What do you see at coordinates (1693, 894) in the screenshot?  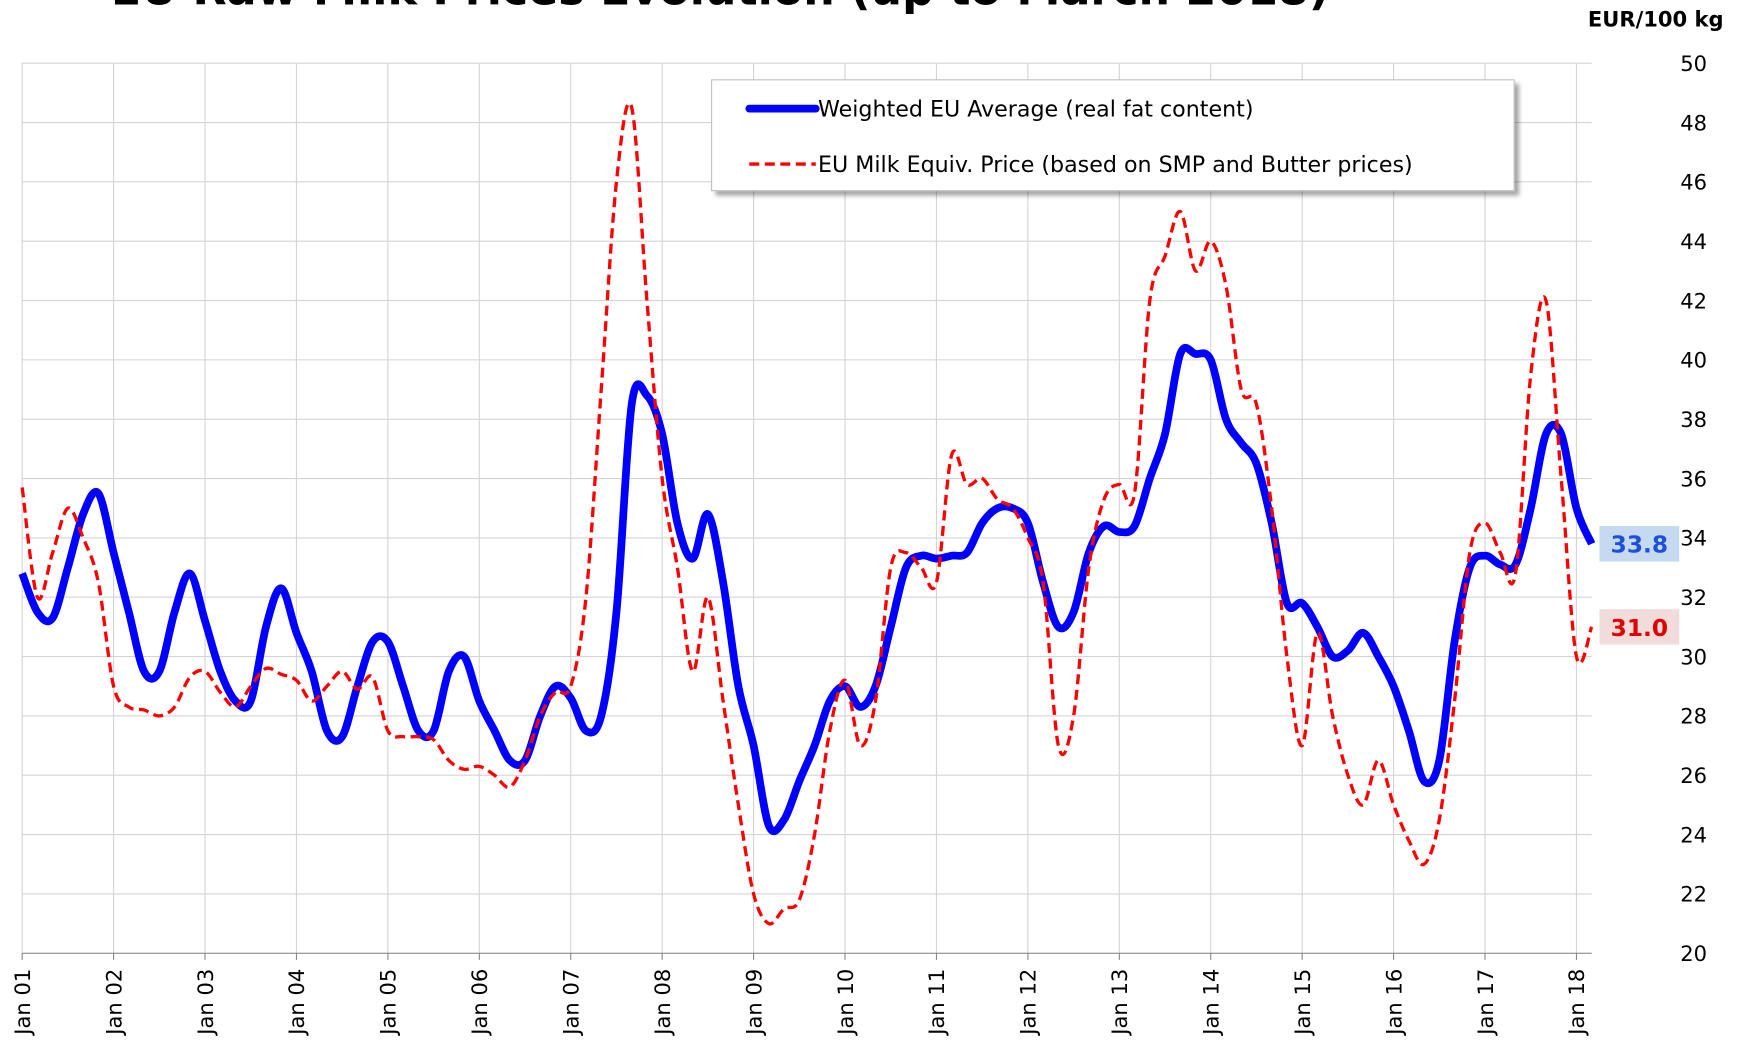 I see `y-tick-label: 22` at bounding box center [1693, 894].